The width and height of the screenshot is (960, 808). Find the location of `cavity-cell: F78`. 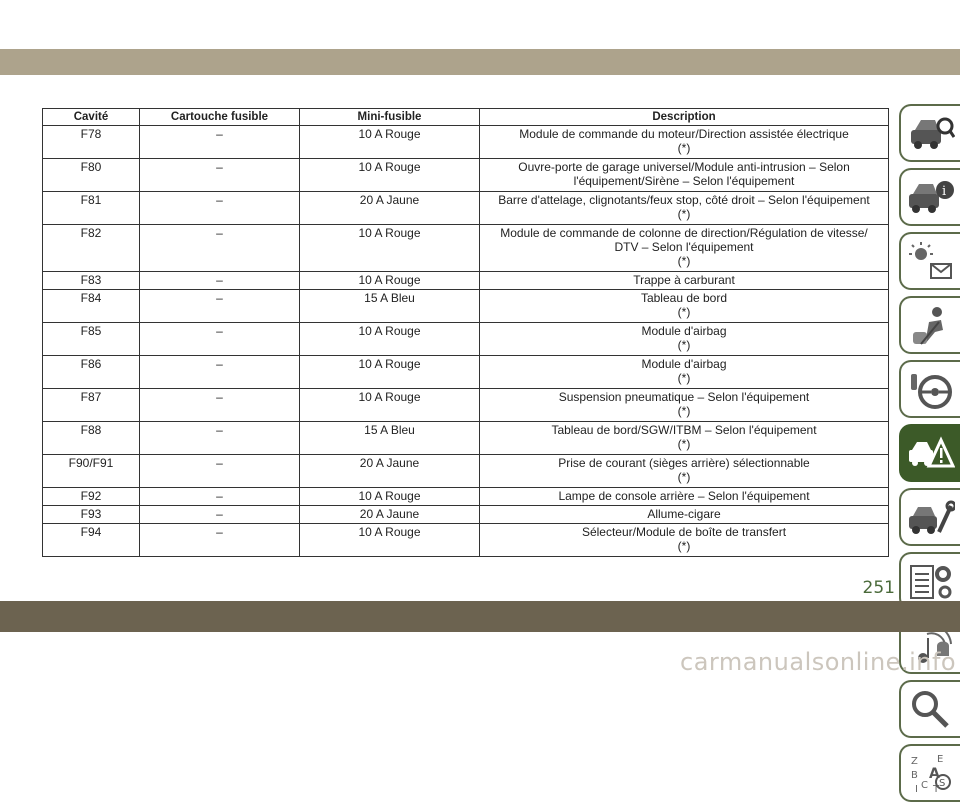

cavity-cell: F78 is located at coordinates (91, 142).